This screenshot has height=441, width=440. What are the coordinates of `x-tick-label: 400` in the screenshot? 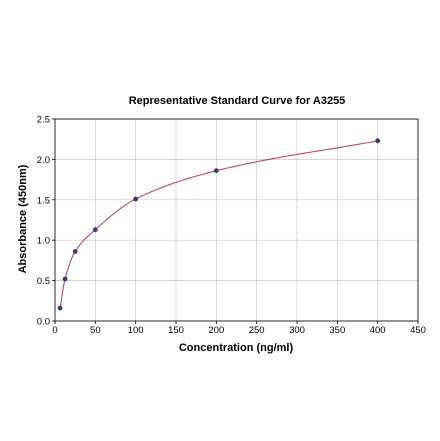 It's located at (378, 330).